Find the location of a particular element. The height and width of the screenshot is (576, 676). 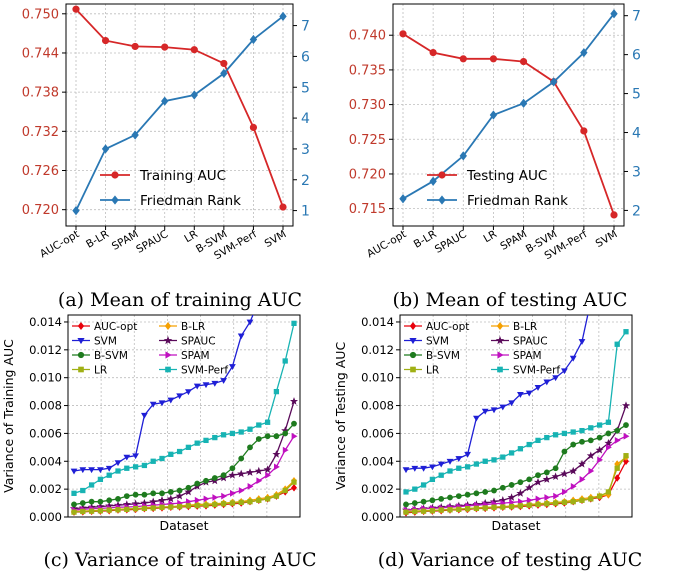

caption-c: (c) Variance of training AUC is located at coordinates (179, 560).